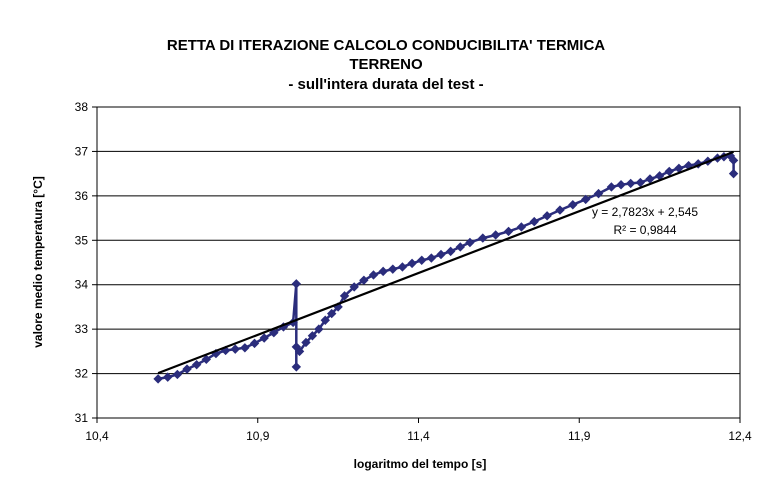 This screenshot has height=494, width=772. I want to click on y-tick-label-5: 36, so click(82, 196).